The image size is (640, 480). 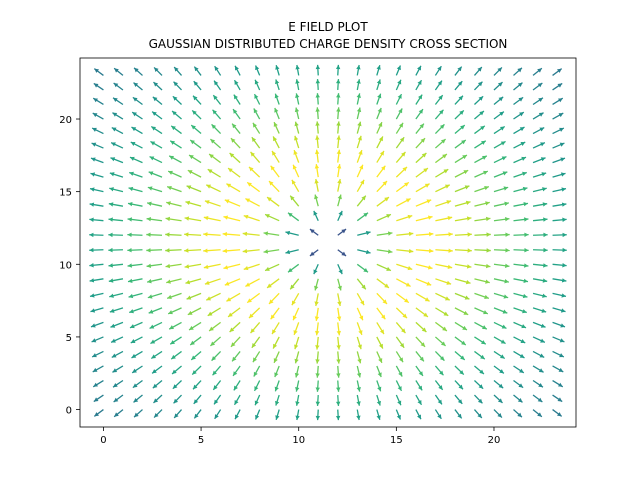 I want to click on x-tick-label: 20, so click(x=494, y=440).